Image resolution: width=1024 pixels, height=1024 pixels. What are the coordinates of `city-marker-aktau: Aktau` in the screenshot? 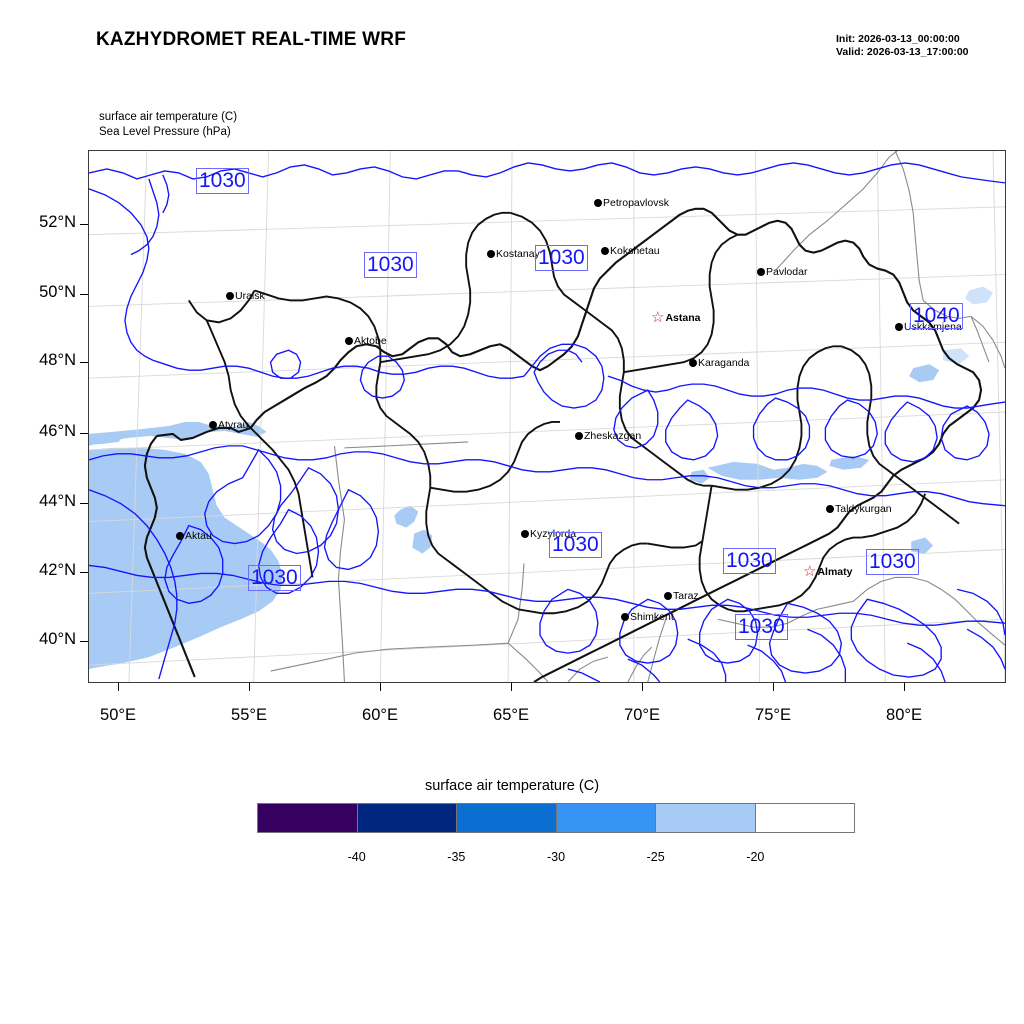 It's located at (194, 536).